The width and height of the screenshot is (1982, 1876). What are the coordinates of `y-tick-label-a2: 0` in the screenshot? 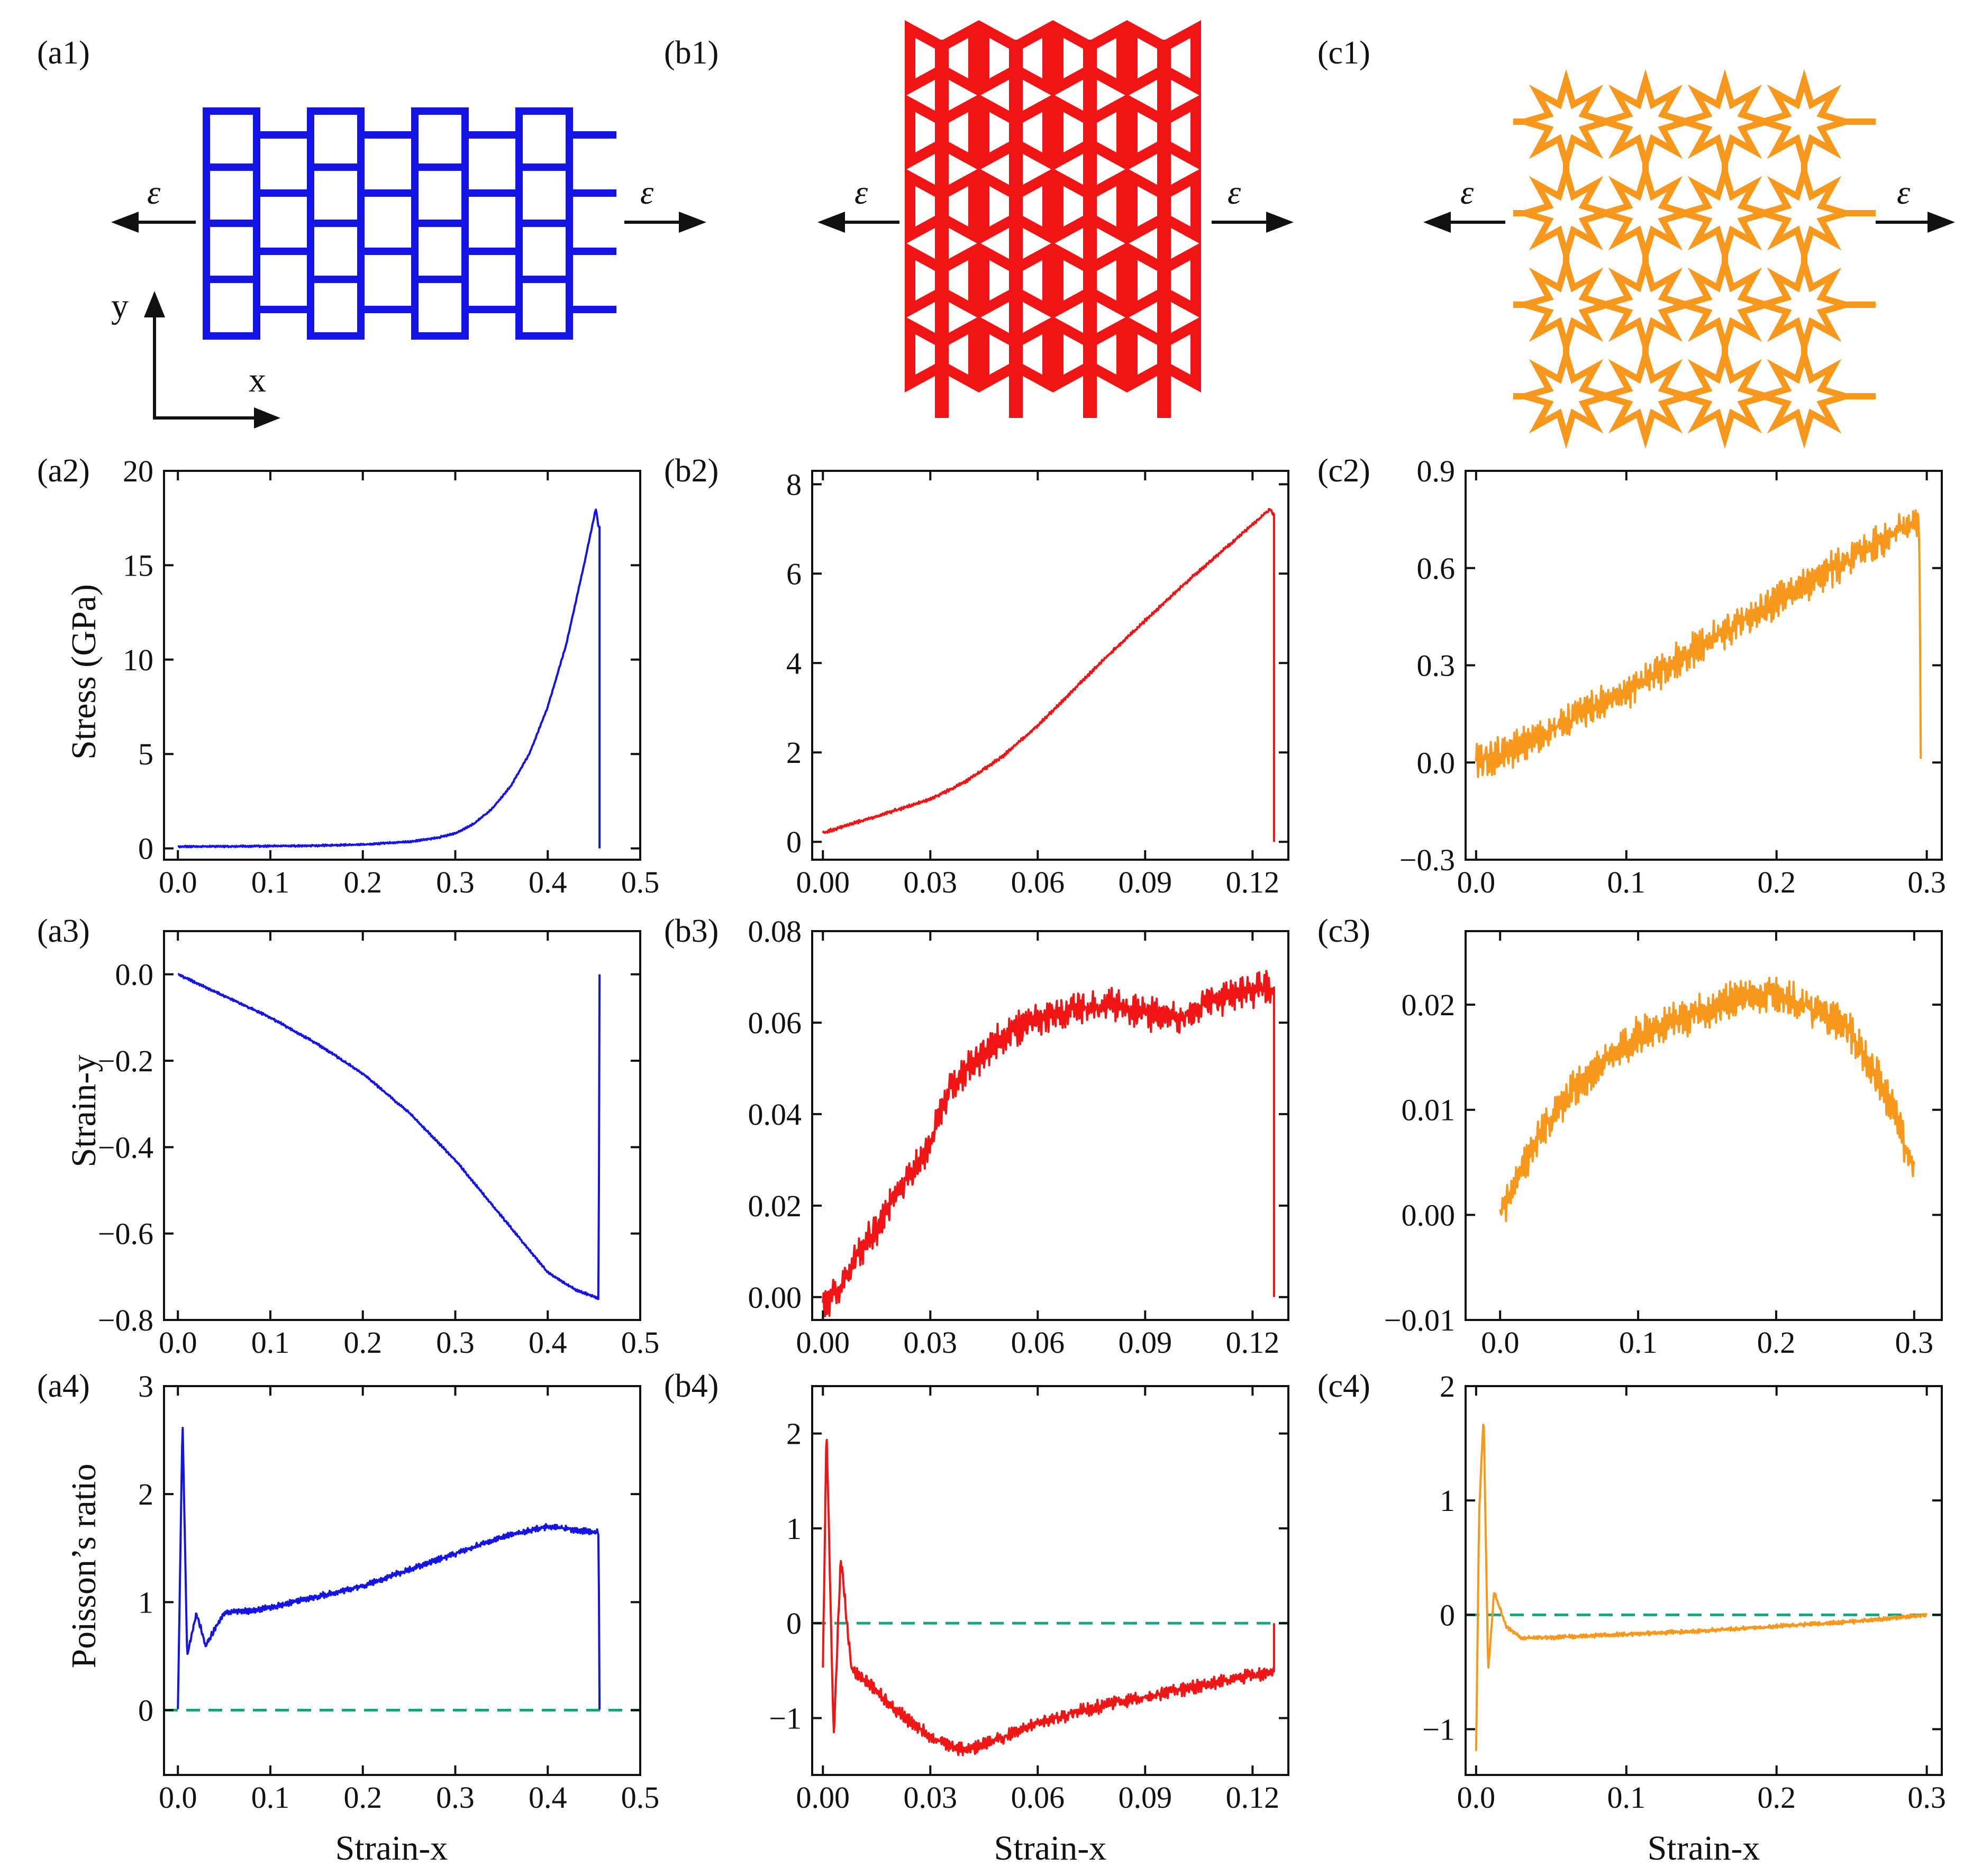 It's located at (145, 849).